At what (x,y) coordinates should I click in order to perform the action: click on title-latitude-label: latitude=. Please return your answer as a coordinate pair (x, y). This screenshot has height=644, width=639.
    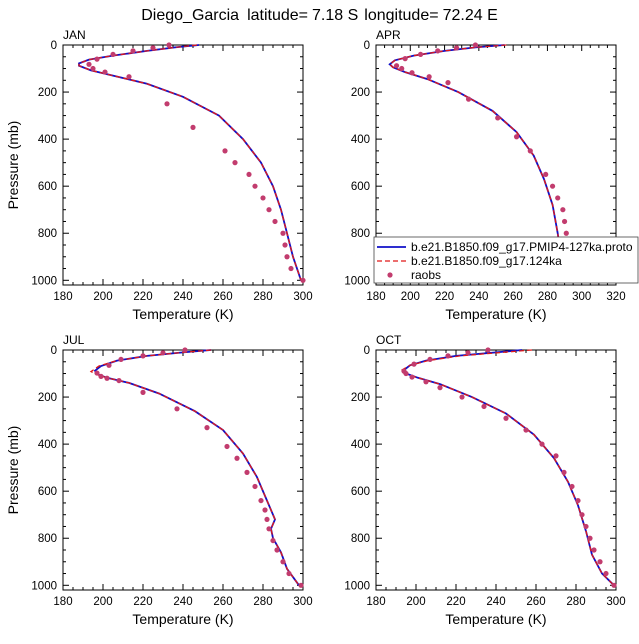
    Looking at the image, I should click on (277, 15).